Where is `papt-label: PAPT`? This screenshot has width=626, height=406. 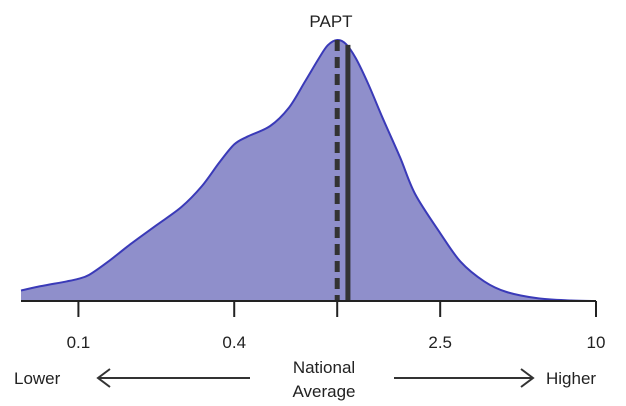
papt-label: PAPT is located at coordinates (330, 21).